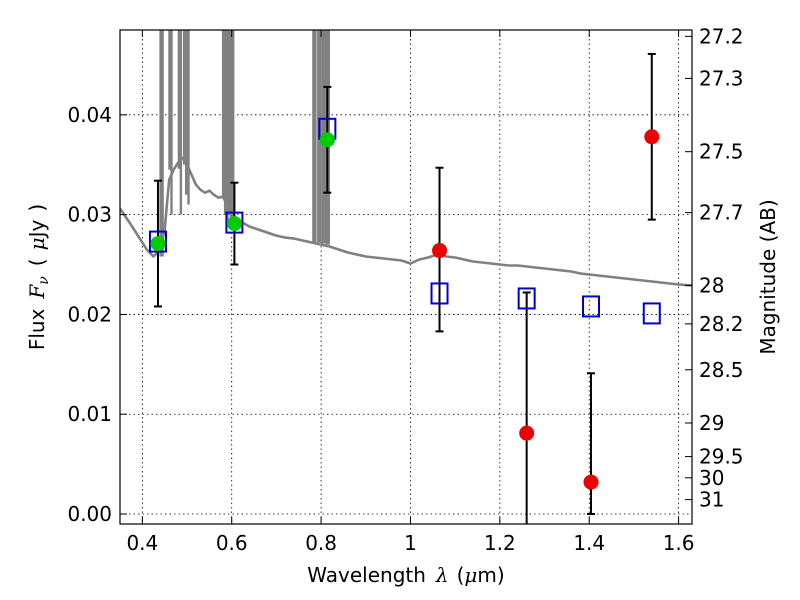 Image resolution: width=800 pixels, height=600 pixels. What do you see at coordinates (721, 324) in the screenshot?
I see `y2-tick-label: 28.2` at bounding box center [721, 324].